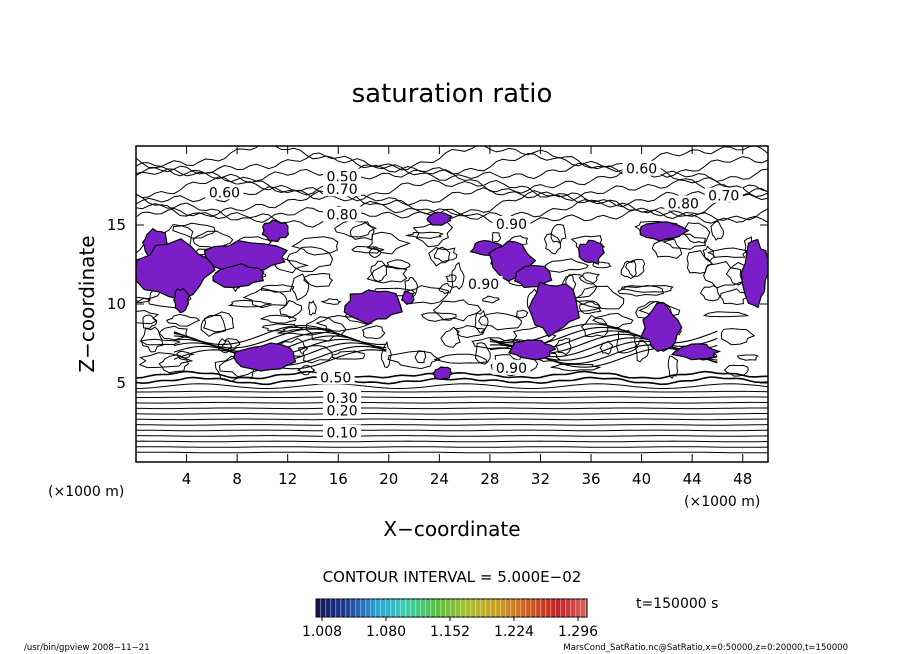 The width and height of the screenshot is (904, 654). I want to click on contour-label: 0.80, so click(683, 204).